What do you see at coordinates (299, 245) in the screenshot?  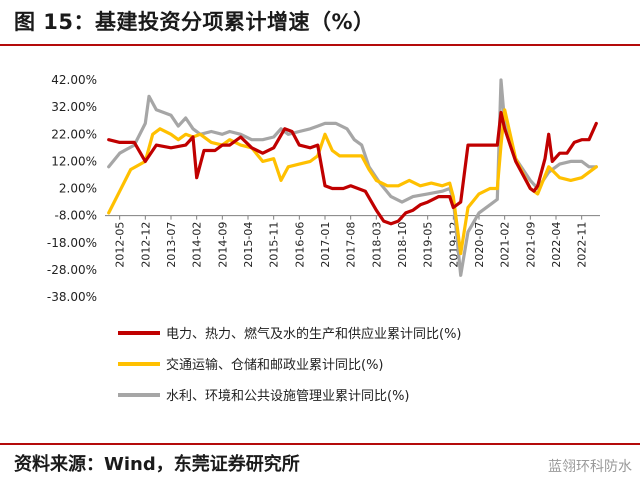 I see `x-tick-label: 2016-06` at bounding box center [299, 245].